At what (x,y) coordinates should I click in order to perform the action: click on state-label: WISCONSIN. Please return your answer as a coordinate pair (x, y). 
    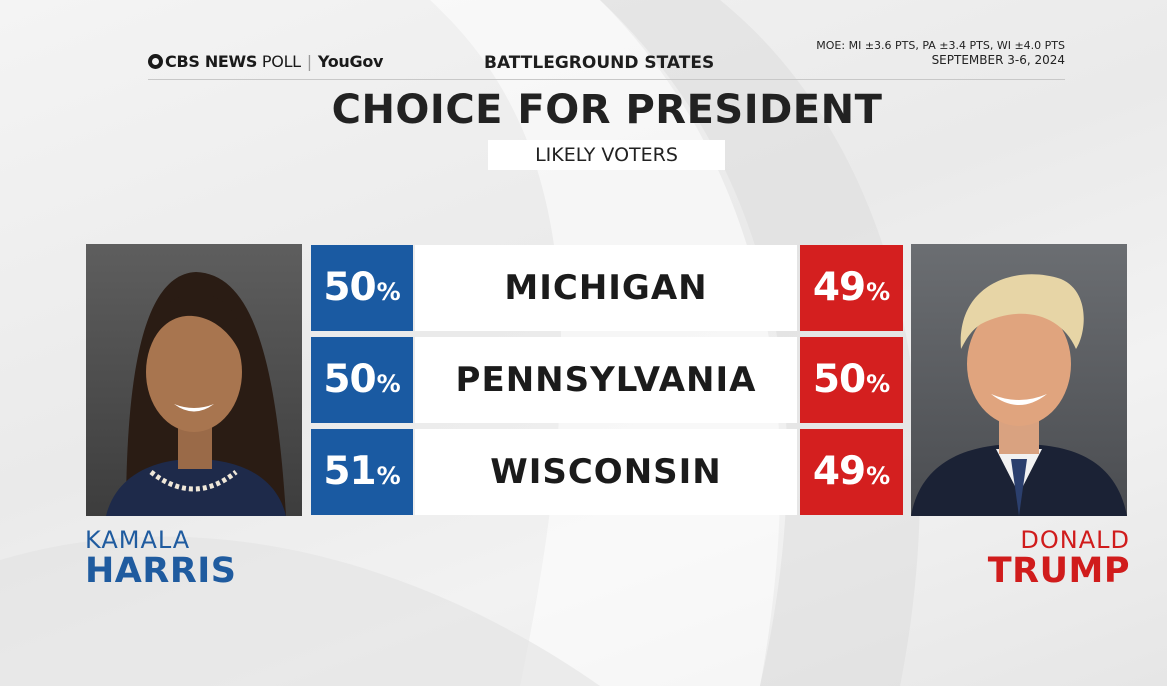
    Looking at the image, I should click on (606, 472).